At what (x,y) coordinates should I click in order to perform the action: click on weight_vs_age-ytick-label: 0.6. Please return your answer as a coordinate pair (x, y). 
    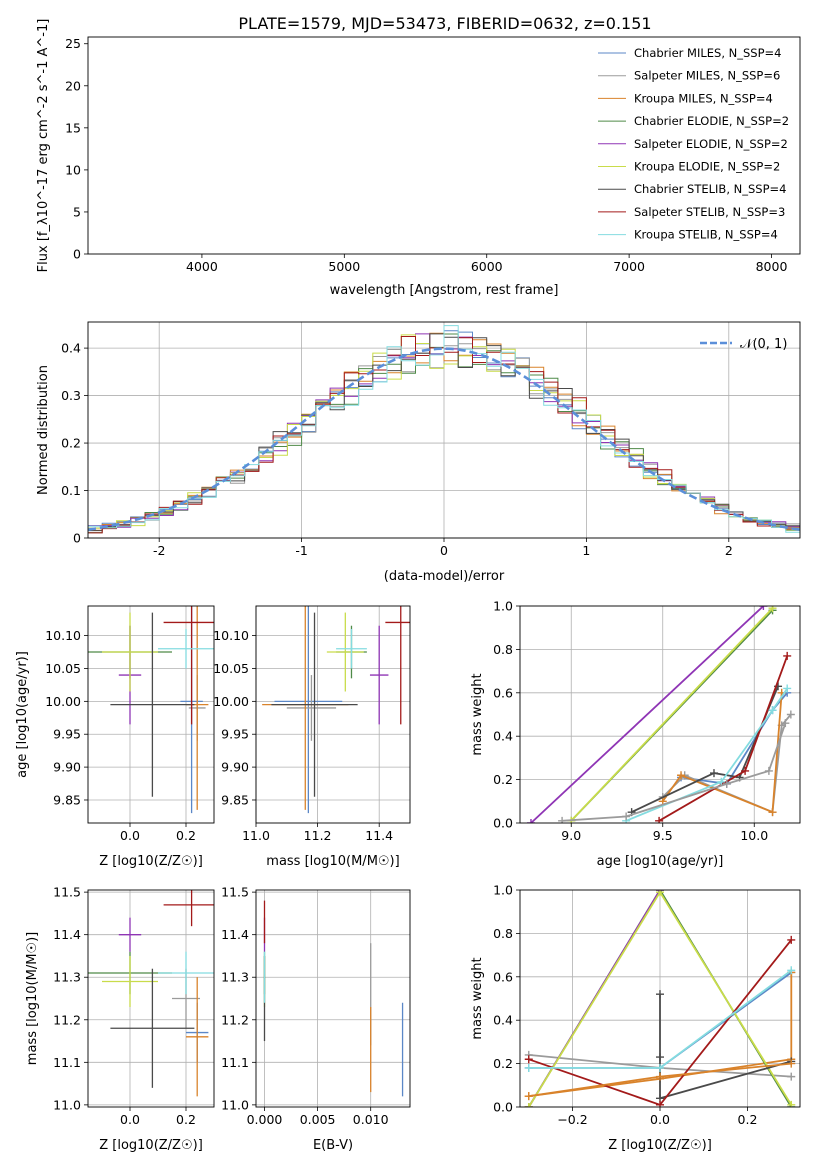
    Looking at the image, I should click on (503, 692).